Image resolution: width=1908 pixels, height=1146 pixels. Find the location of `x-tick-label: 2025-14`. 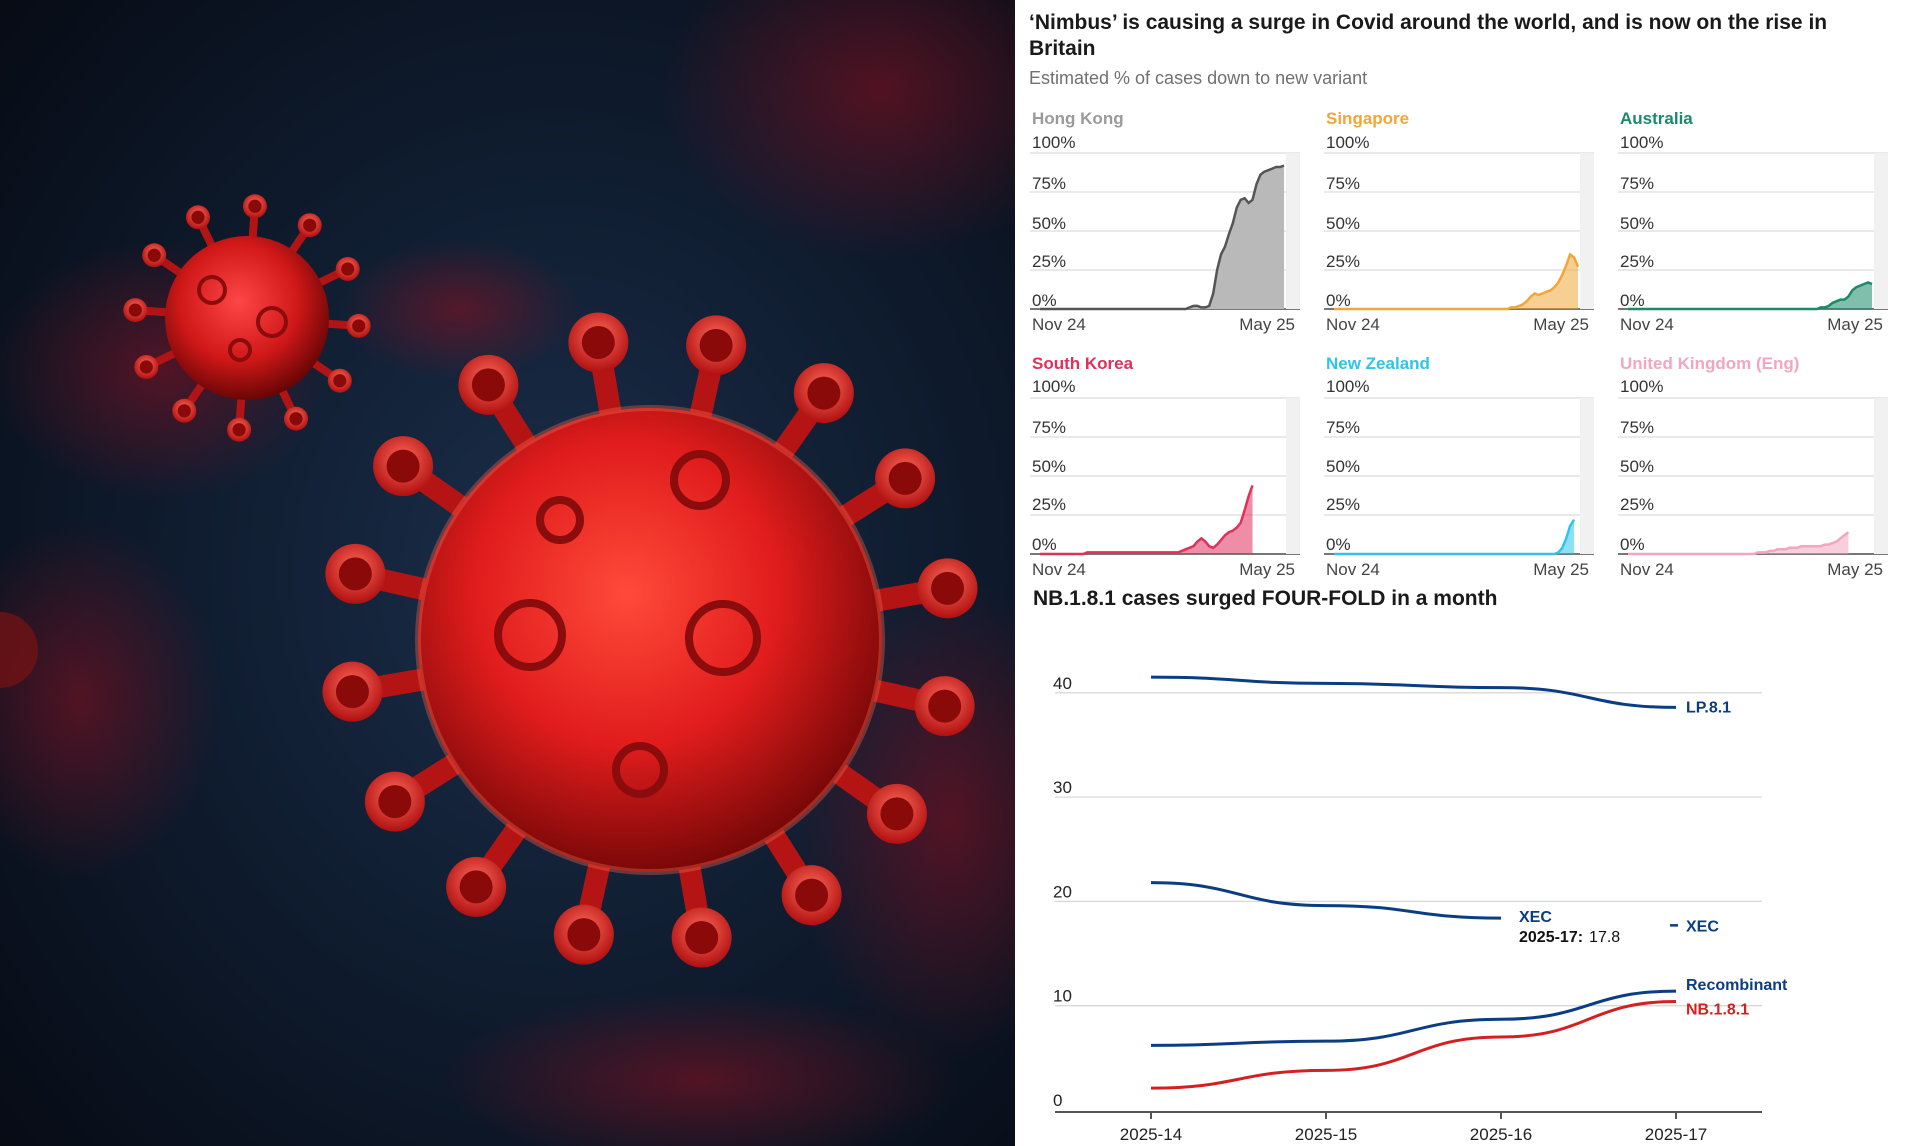

x-tick-label: 2025-14 is located at coordinates (1151, 1134).